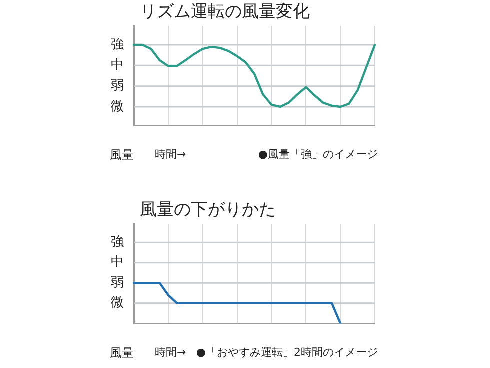 This screenshot has width=490, height=368. Describe the element at coordinates (225, 12) in the screenshot. I see `chart-title: リズム運転の風量変化` at that location.